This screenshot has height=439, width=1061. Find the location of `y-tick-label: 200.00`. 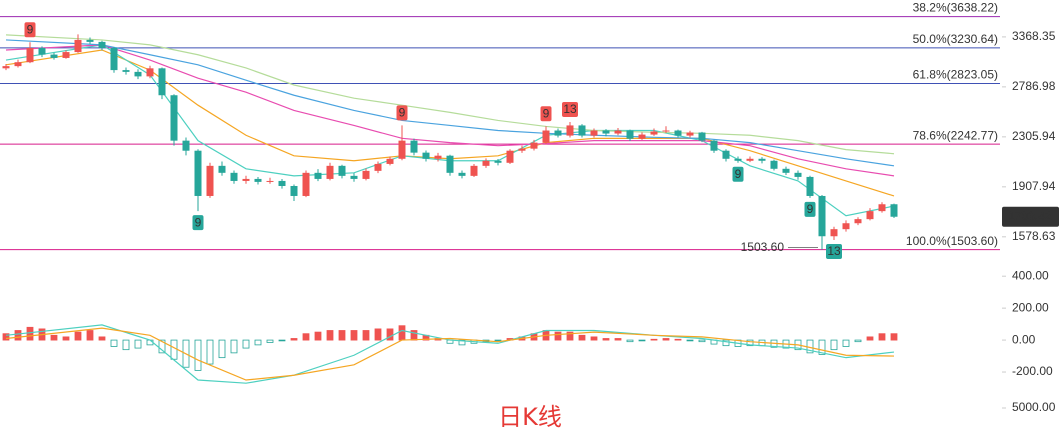

y-tick-label: 200.00 is located at coordinates (1030, 307).